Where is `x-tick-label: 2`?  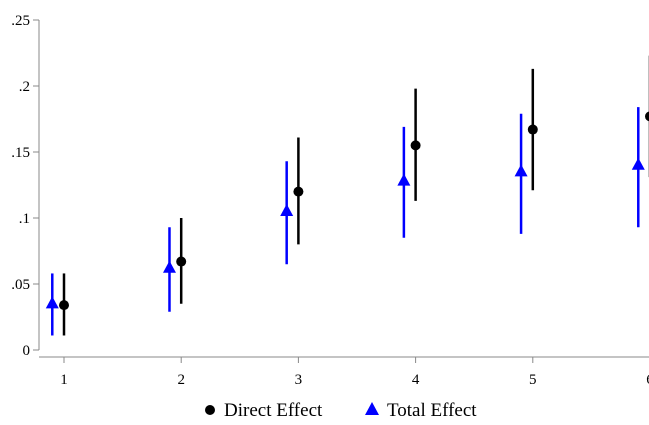 x-tick-label: 2 is located at coordinates (181, 380).